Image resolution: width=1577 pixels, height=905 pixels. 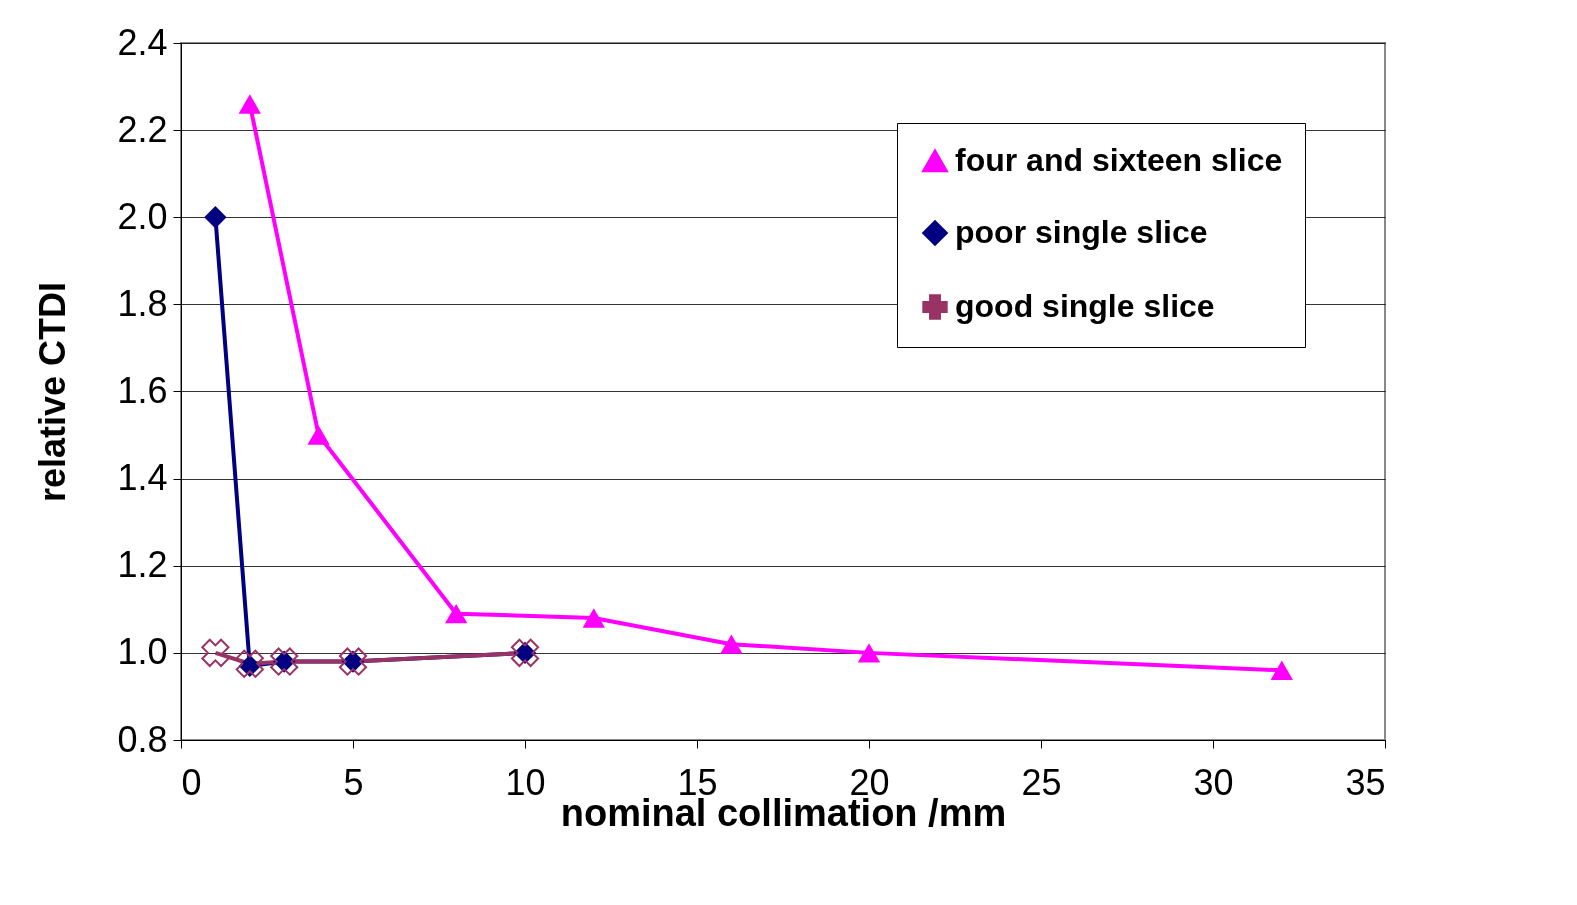 I want to click on y-tick-label: 1.2, so click(x=142, y=565).